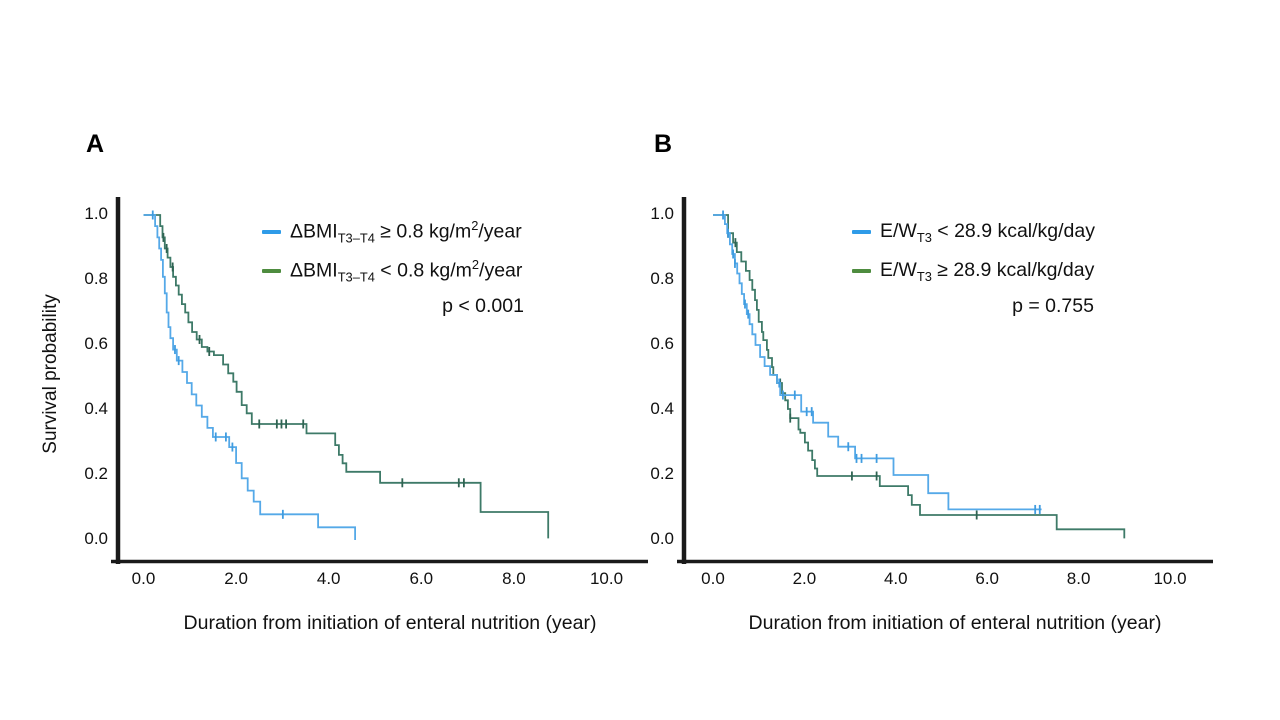 This screenshot has height=720, width=1280. I want to click on panel-b-p-value: p = 0.755, so click(1053, 306).